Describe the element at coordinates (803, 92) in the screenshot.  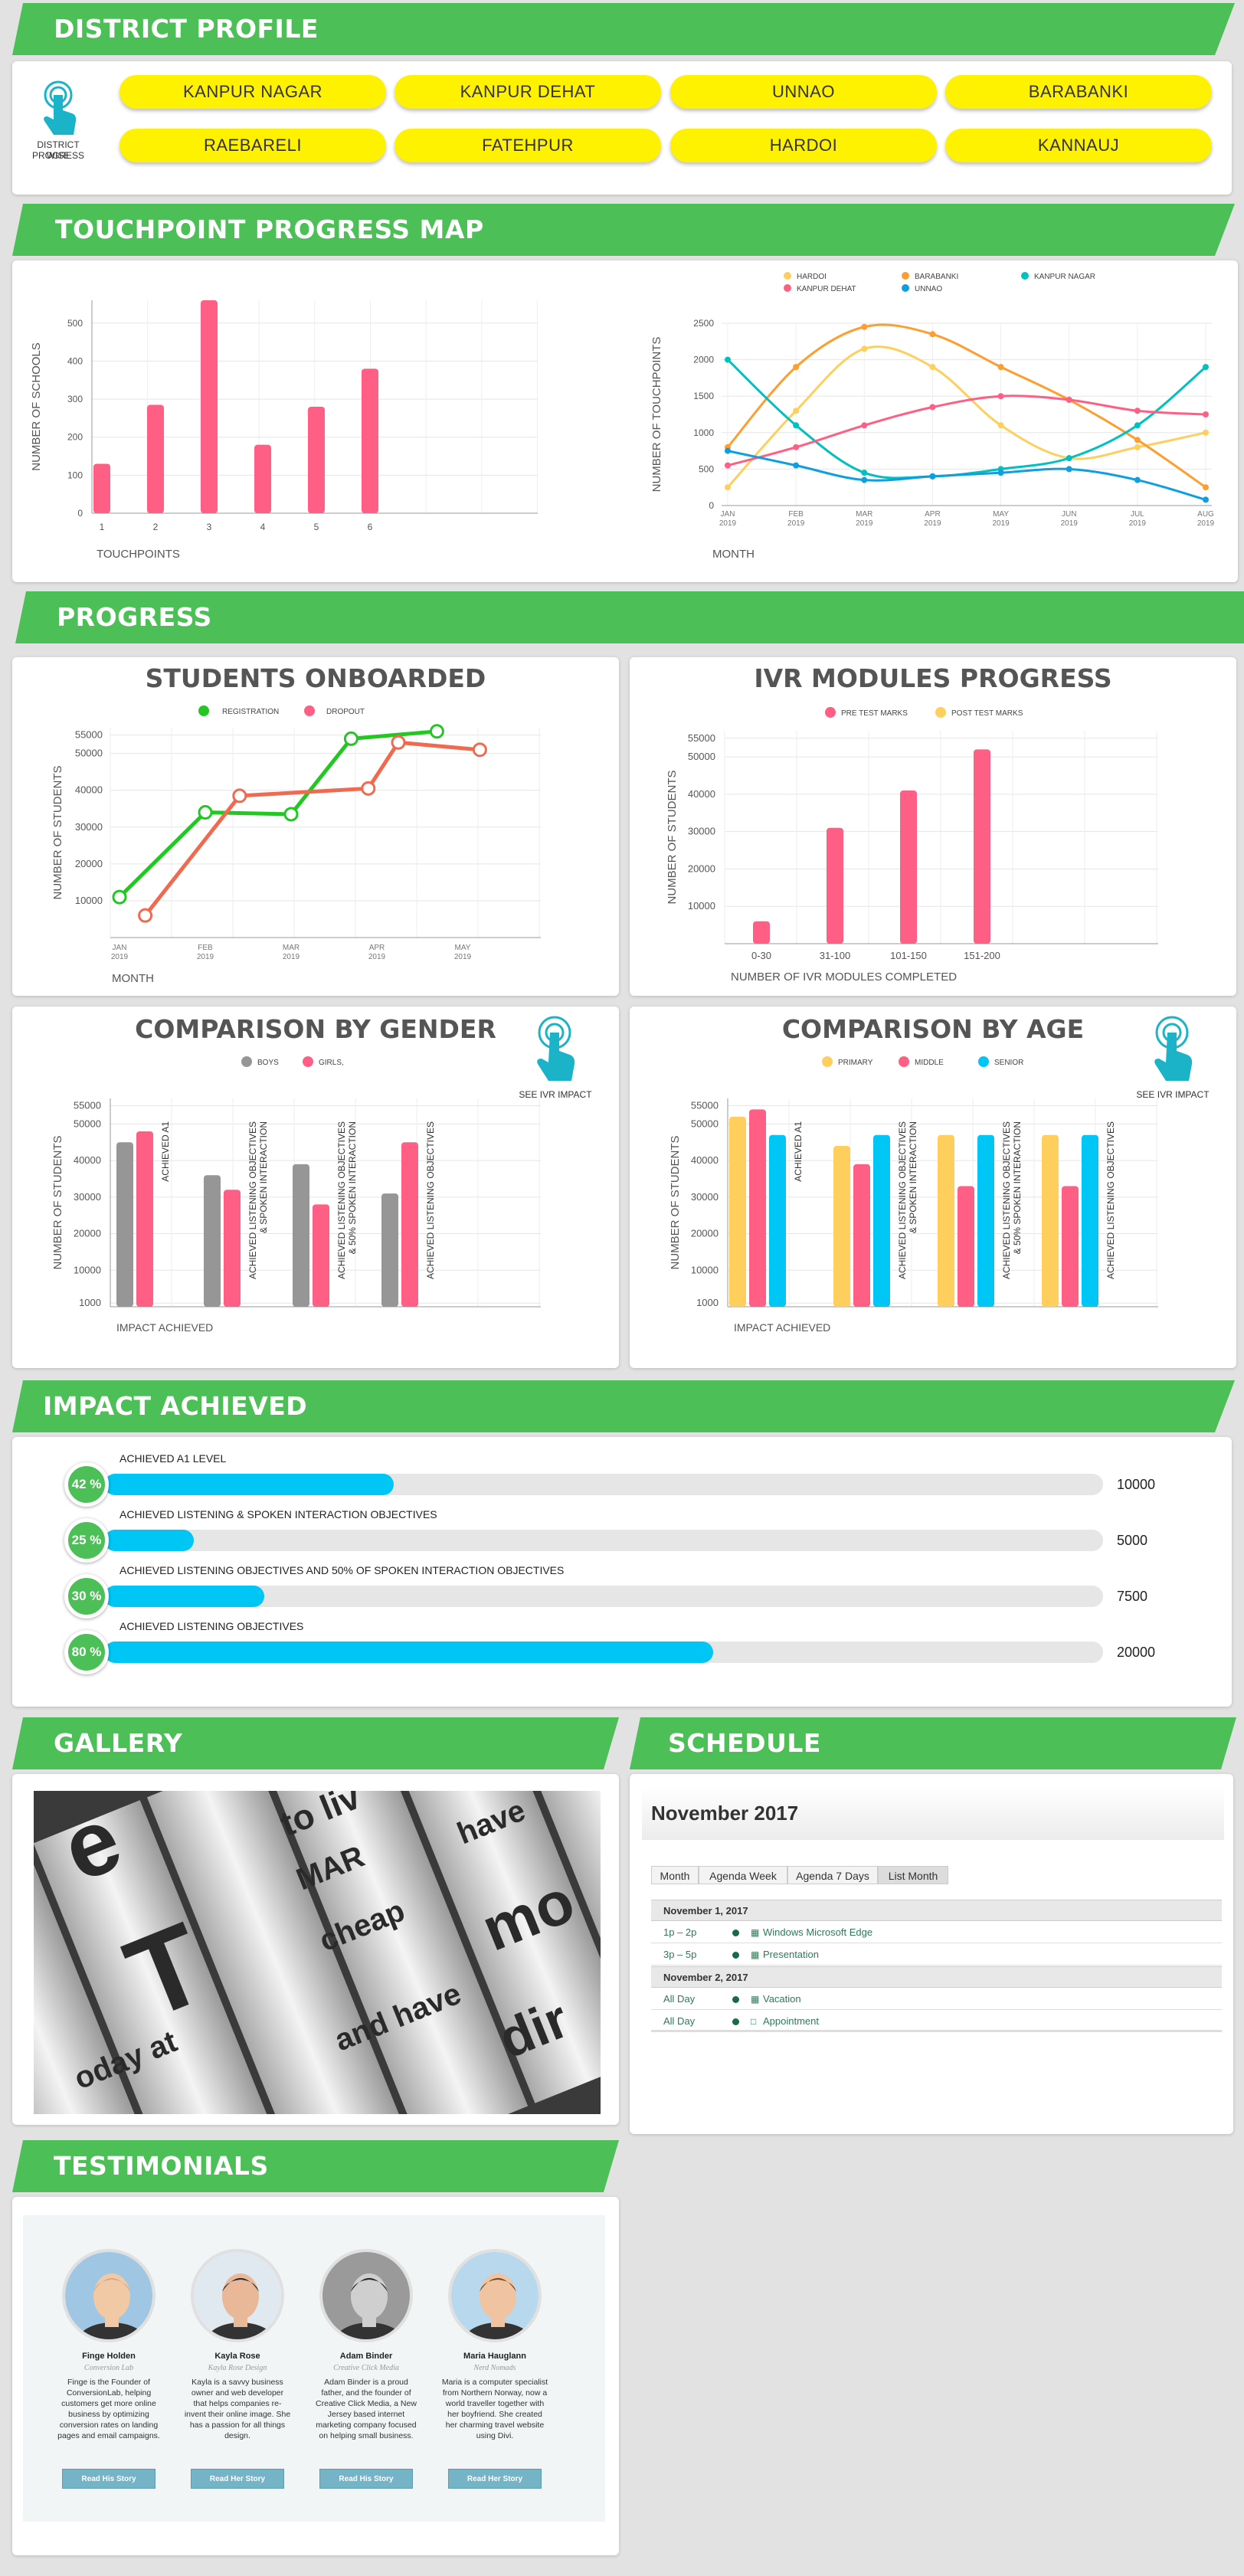
I see `district-button-unnao: UNNAO` at that location.